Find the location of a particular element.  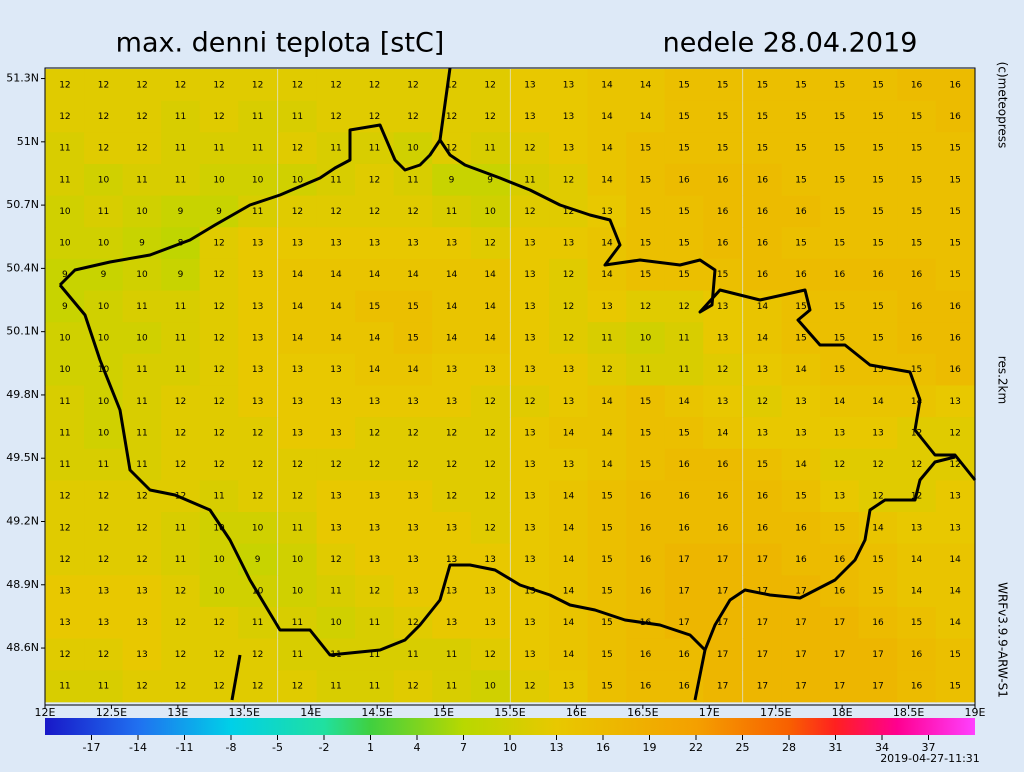

colorbar-tick-label: 1 is located at coordinates (370, 747).